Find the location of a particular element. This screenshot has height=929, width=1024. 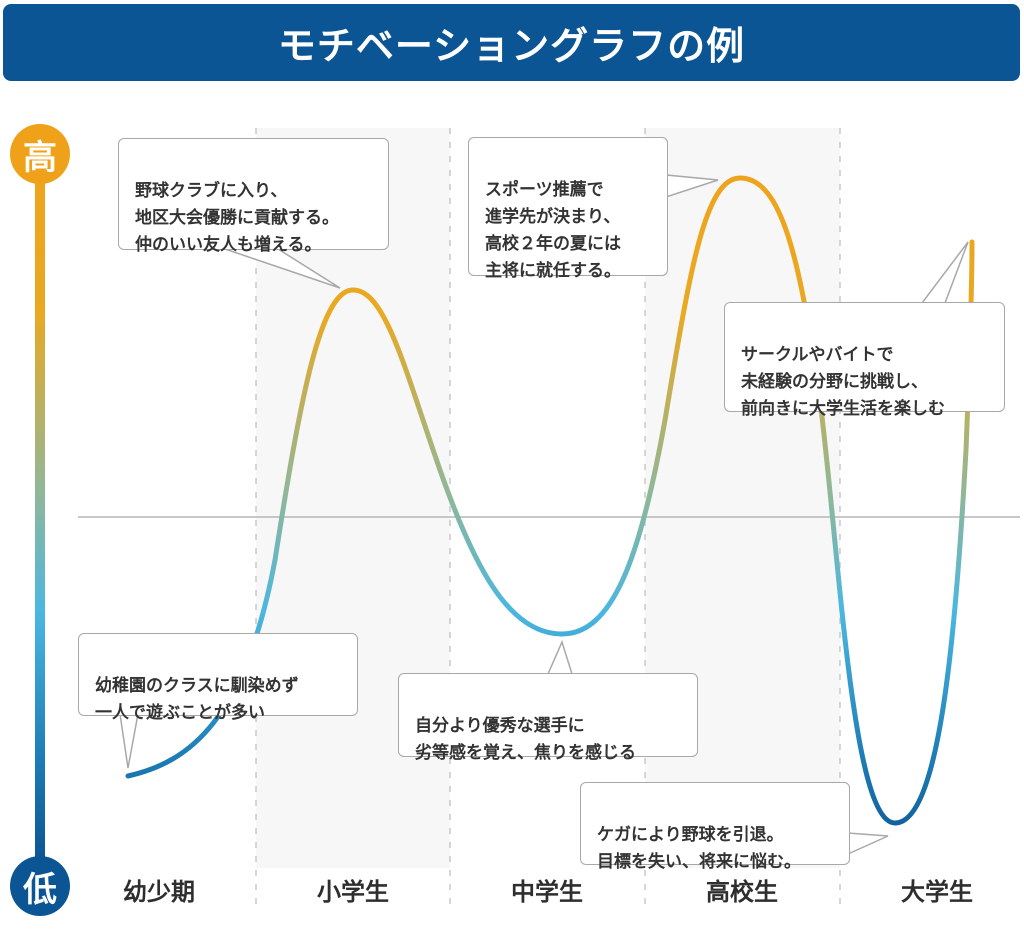

low-badge: 低 is located at coordinates (40, 886).